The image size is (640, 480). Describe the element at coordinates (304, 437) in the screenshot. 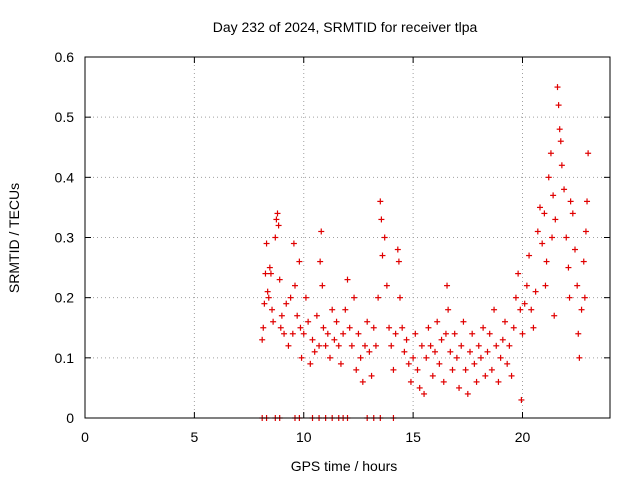

I see `x-tick-label: 10` at that location.